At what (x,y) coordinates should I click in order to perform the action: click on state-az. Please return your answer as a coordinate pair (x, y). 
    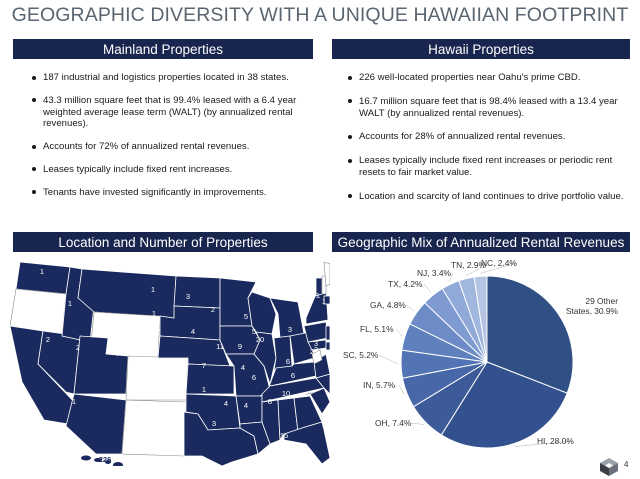
    Looking at the image, I should click on (96, 424).